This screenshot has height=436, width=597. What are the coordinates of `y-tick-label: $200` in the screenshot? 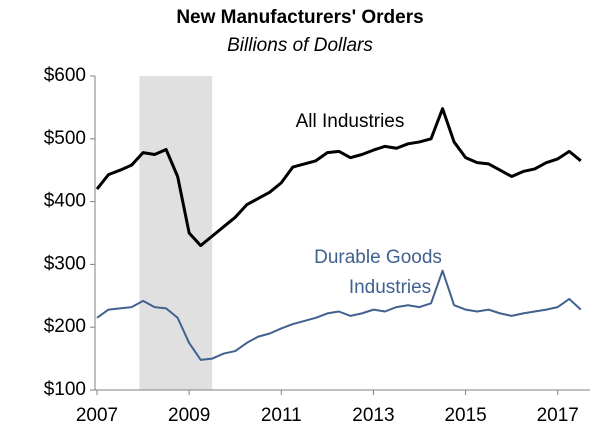 It's located at (65, 326).